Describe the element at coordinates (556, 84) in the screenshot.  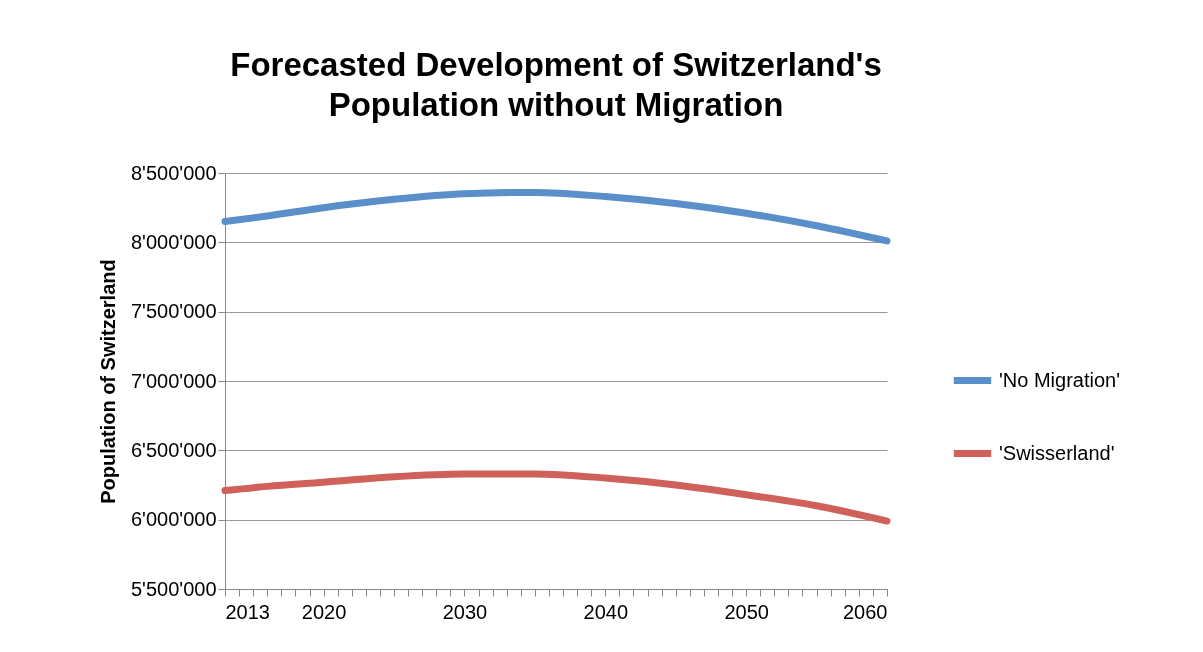
I see `chart-title: Forecasted Development of Switzerland's Population without Migration` at that location.